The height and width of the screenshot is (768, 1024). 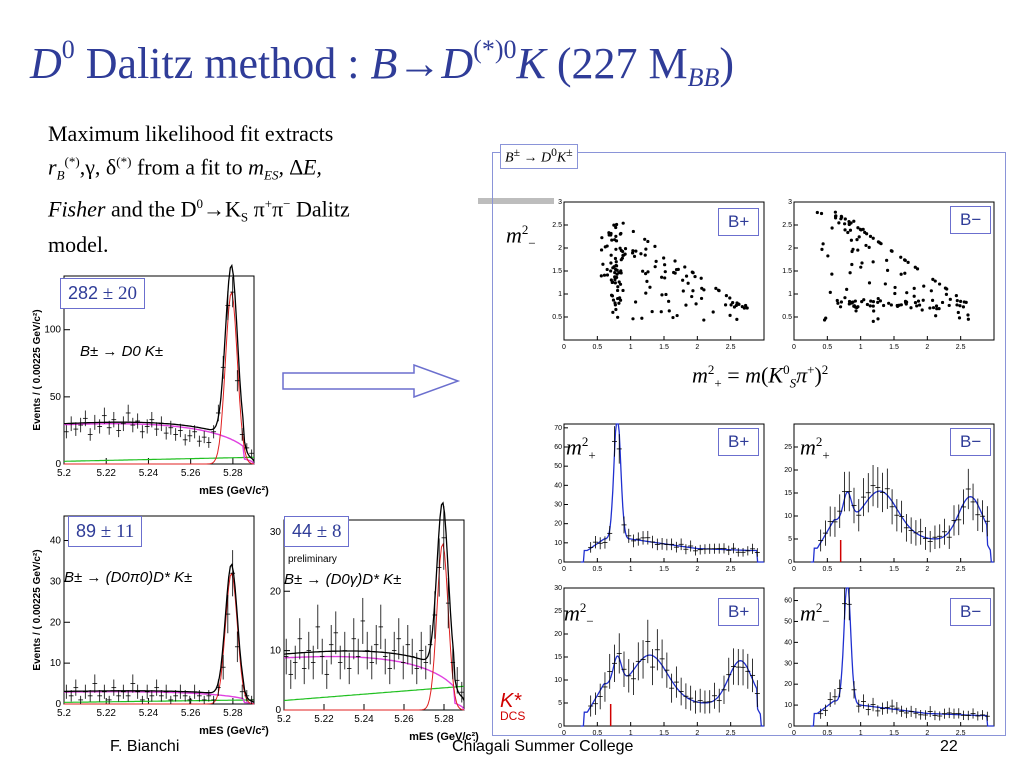 What do you see at coordinates (790, 248) in the screenshot?
I see `y-tick-label: 2` at bounding box center [790, 248].